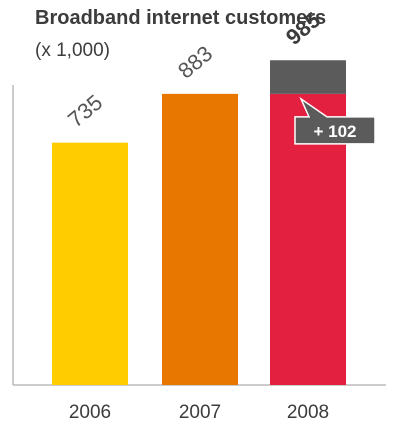 The width and height of the screenshot is (396, 423). Describe the element at coordinates (308, 412) in the screenshot. I see `x-tick-label-2008: 2008` at that location.